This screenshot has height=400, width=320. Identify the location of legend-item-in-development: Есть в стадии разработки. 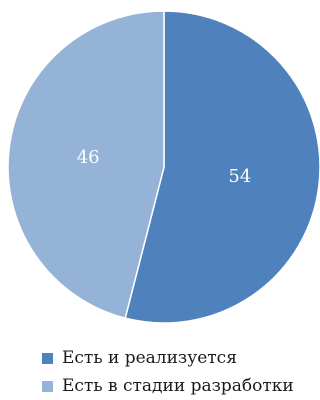
(177, 386).